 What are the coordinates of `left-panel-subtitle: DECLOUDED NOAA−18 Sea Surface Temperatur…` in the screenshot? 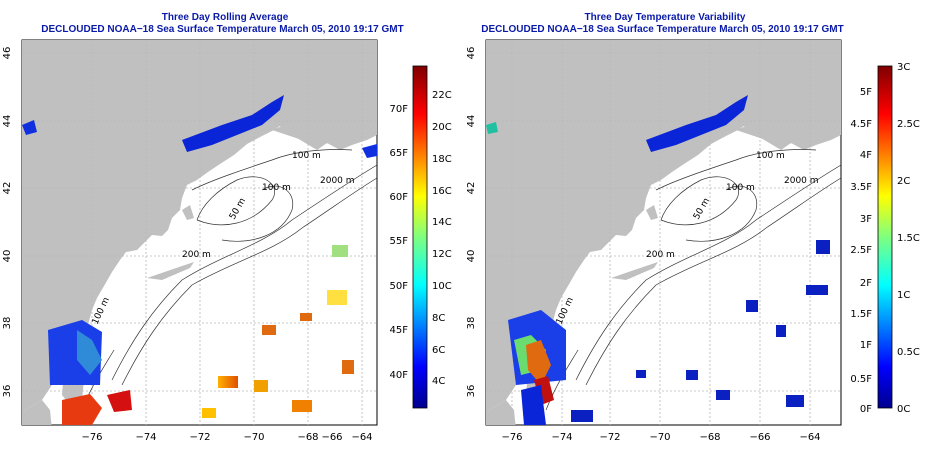 It's located at (222, 29).